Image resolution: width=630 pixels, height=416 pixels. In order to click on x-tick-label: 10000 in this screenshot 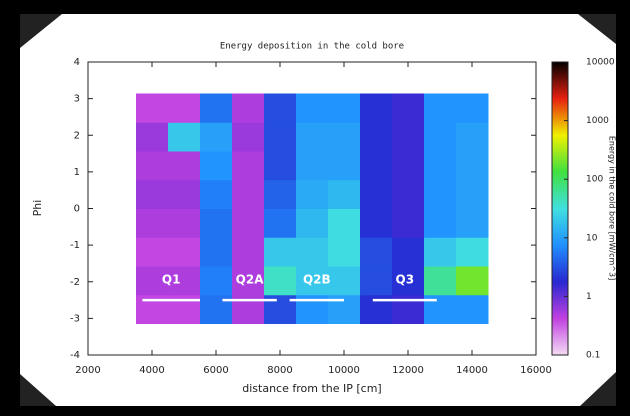, I will do `click(344, 370)`.